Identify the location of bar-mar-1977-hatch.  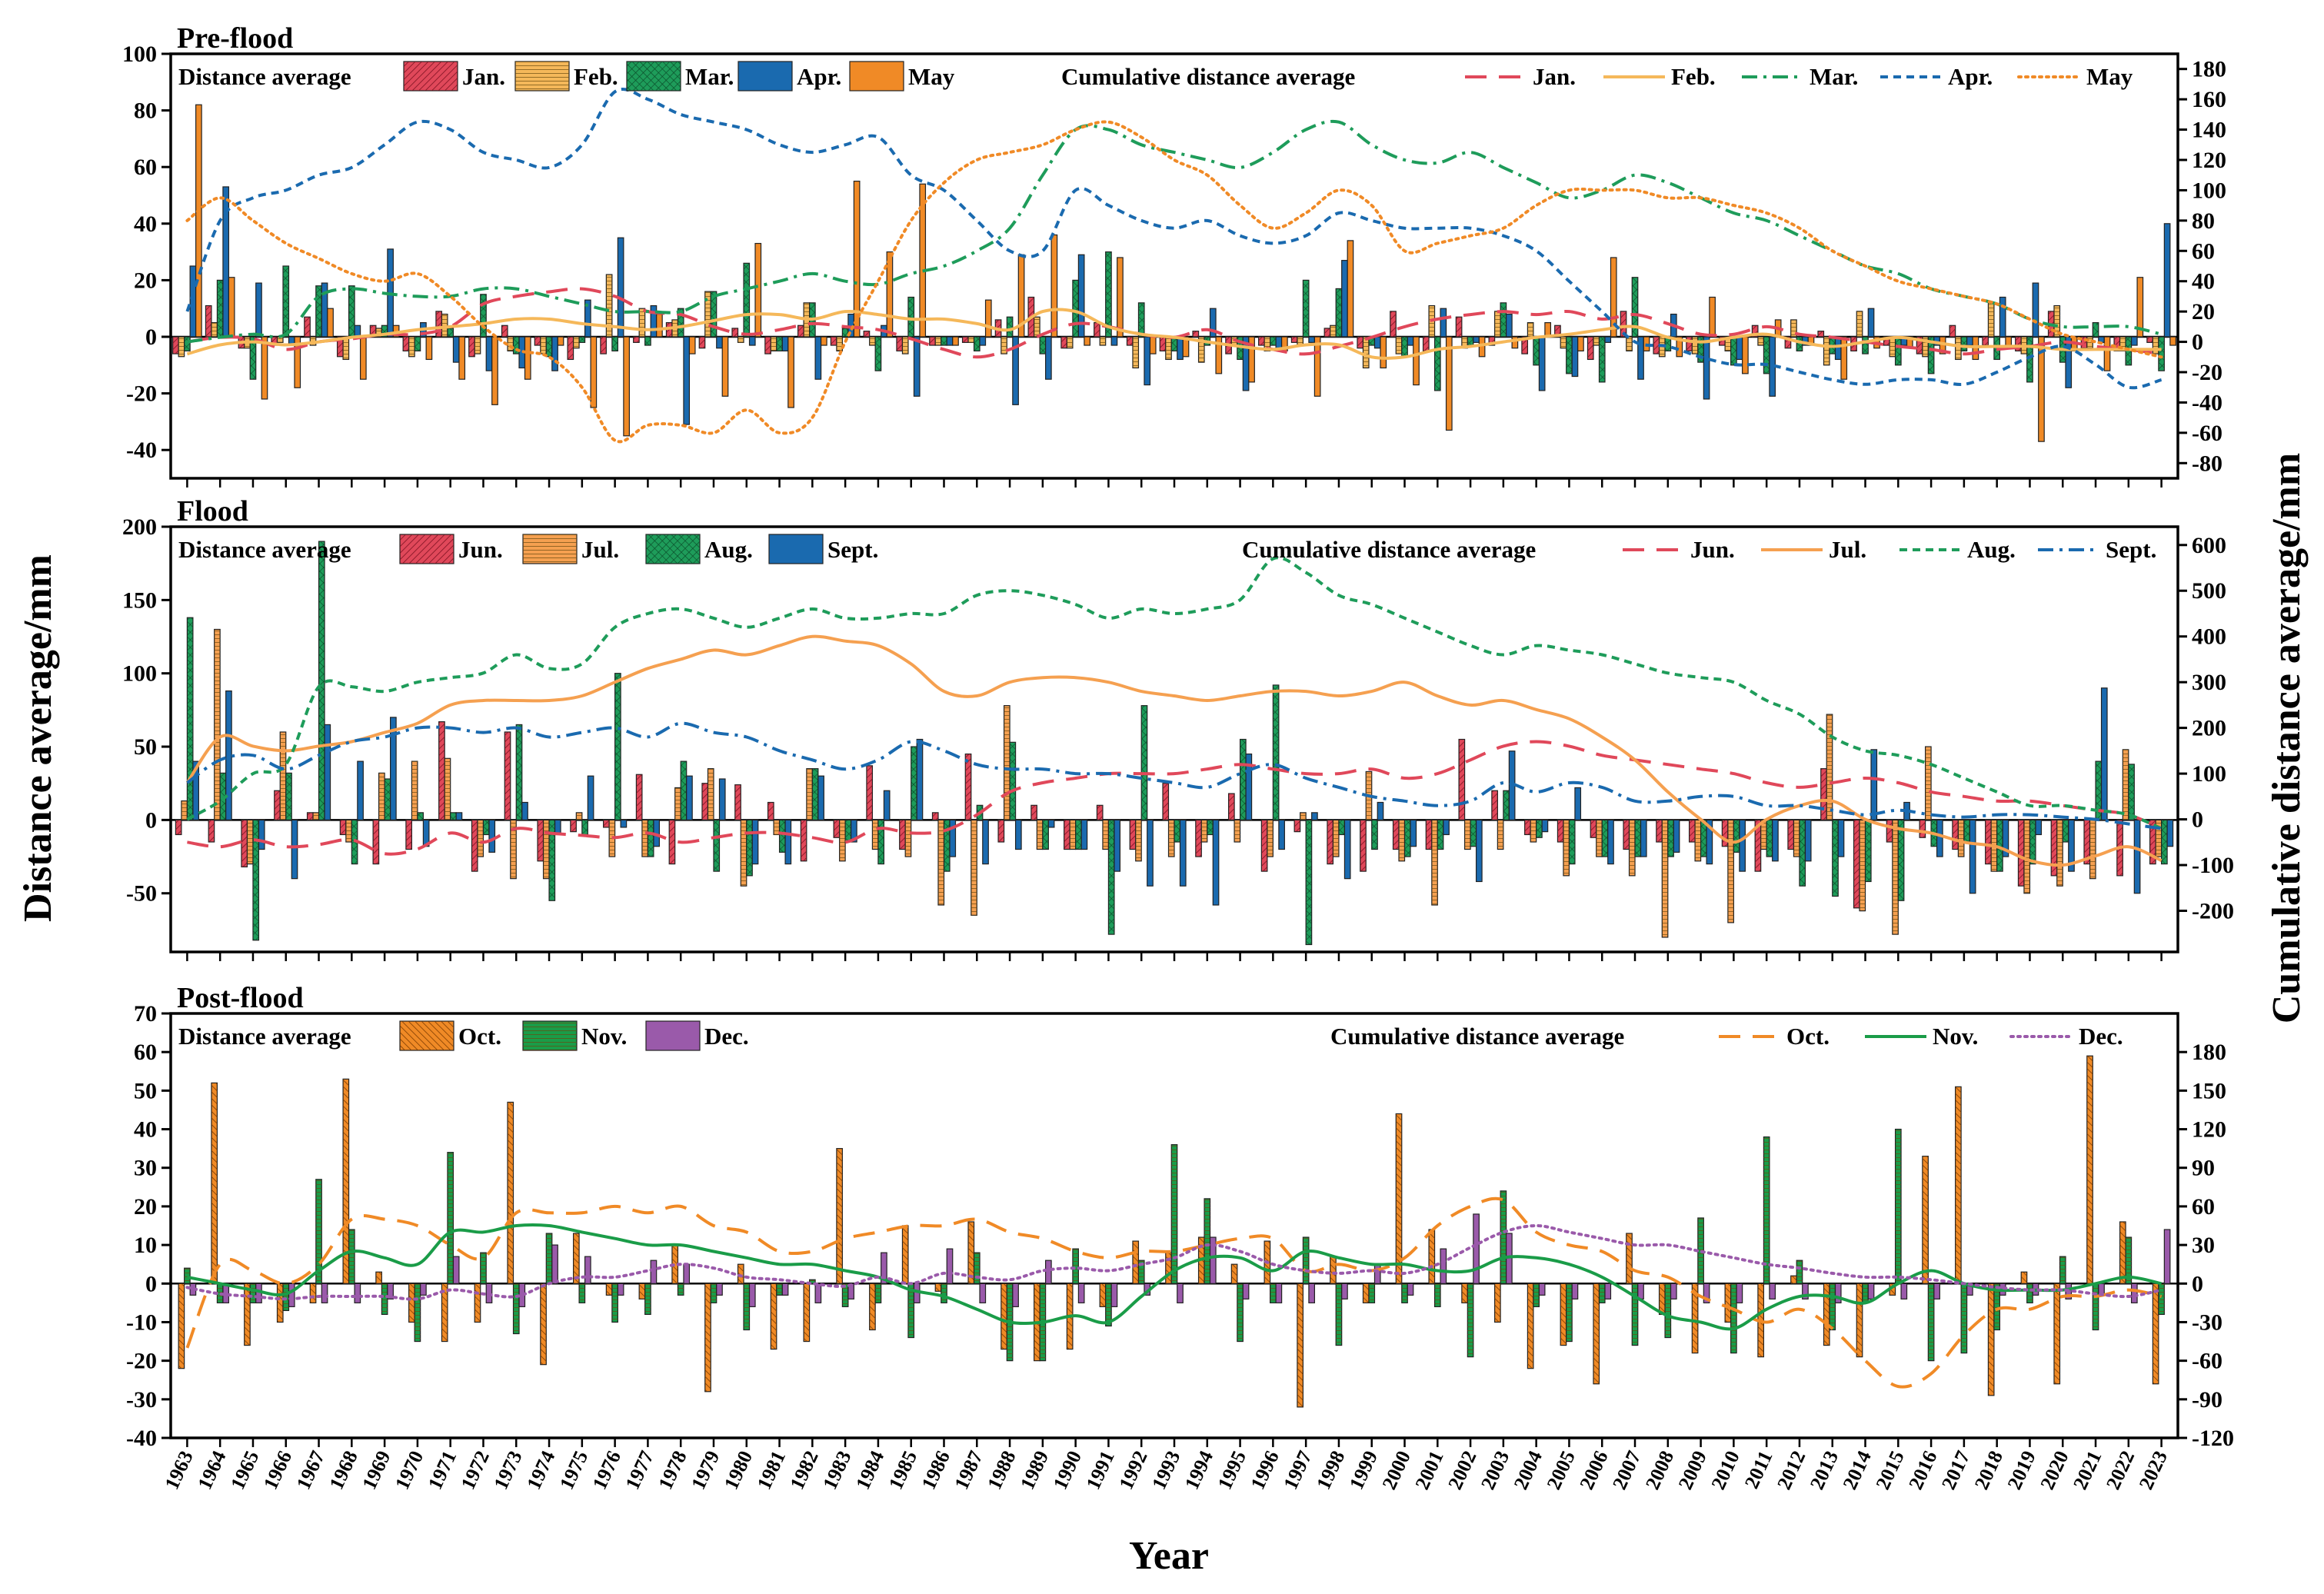
(647, 341).